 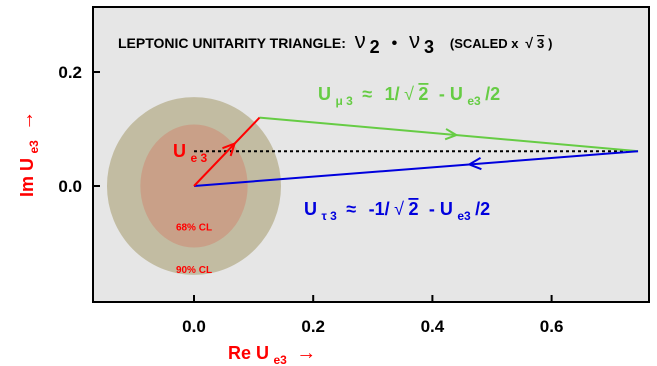 I want to click on umu3-label-root: √, so click(x=409, y=94).